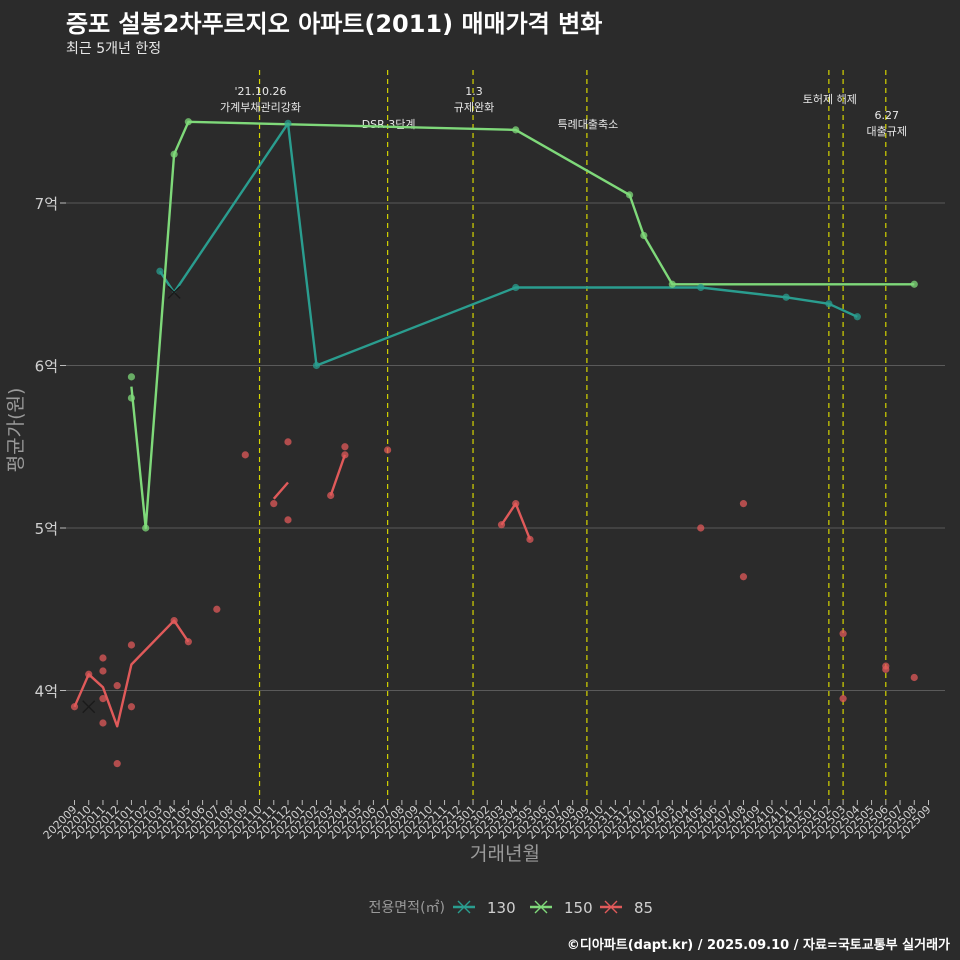 This screenshot has width=960, height=960. What do you see at coordinates (260, 107) in the screenshot?
I see `event-label: 가계부채관리강화` at bounding box center [260, 107].